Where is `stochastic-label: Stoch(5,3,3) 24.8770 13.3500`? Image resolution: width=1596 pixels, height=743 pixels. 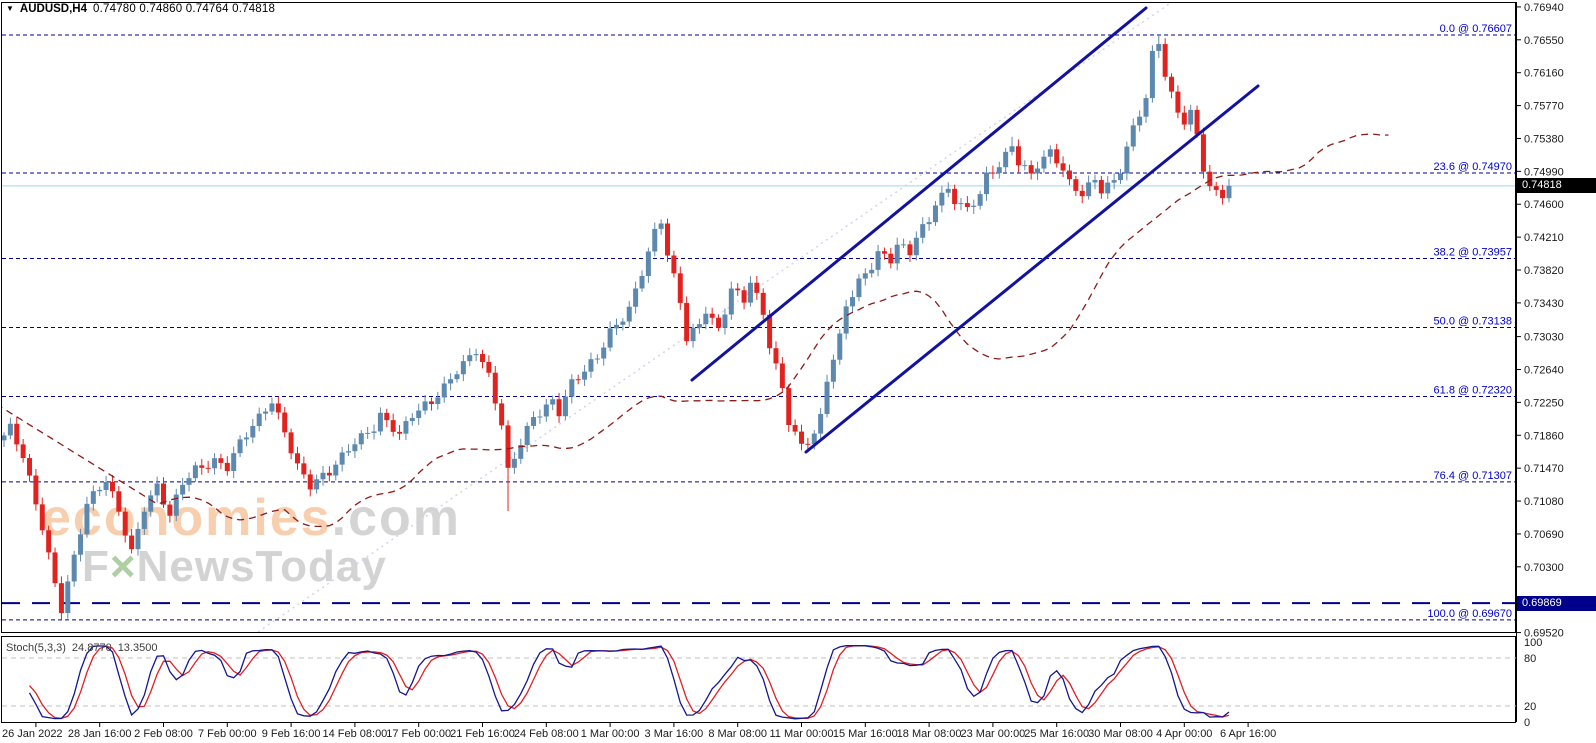
stochastic-label: Stoch(5,3,3) 24.8770 13.3500 is located at coordinates (84, 648).